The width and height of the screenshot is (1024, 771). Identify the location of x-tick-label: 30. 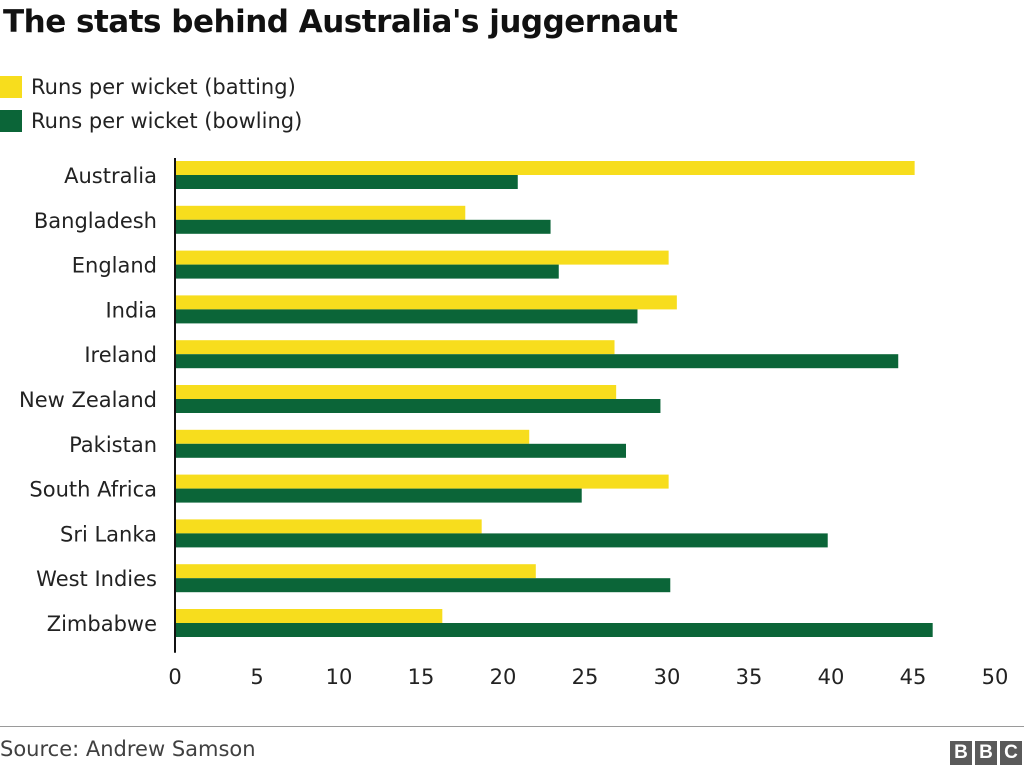
(667, 677).